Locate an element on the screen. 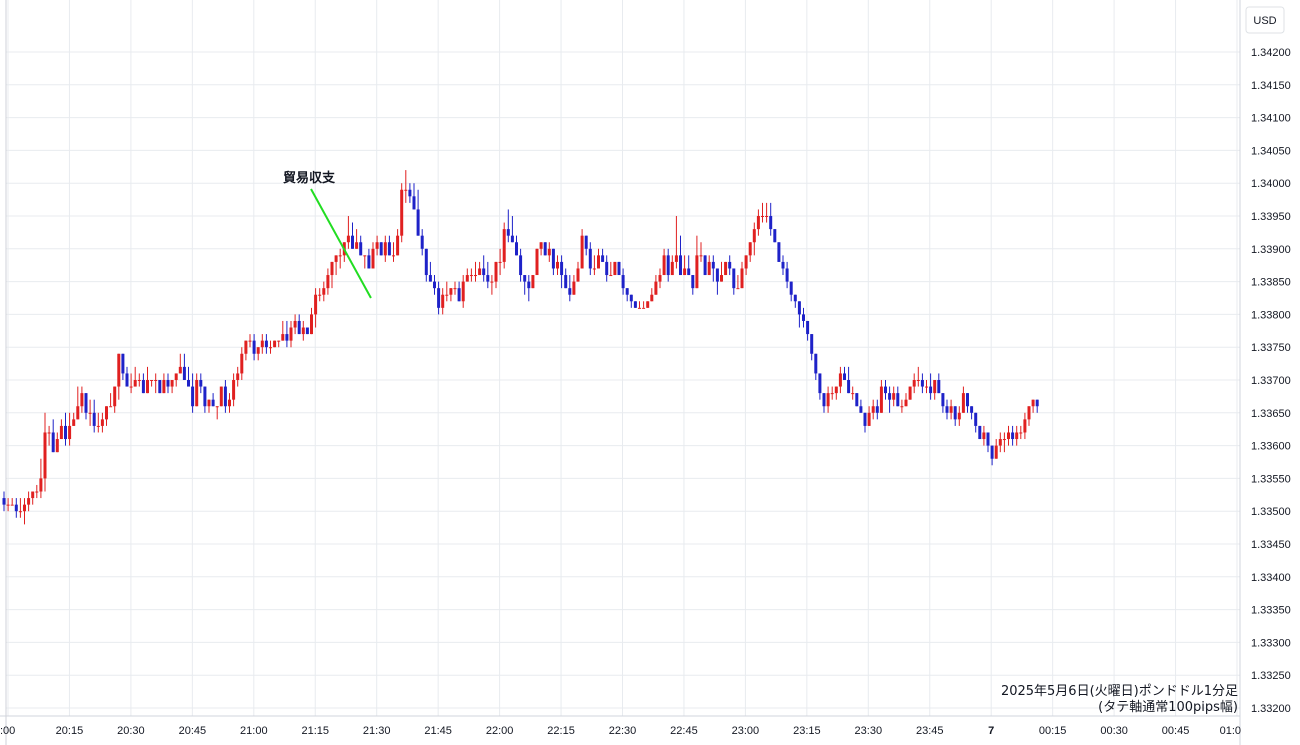 The height and width of the screenshot is (745, 1300). y-tick-label: 1.33200 is located at coordinates (1271, 709).